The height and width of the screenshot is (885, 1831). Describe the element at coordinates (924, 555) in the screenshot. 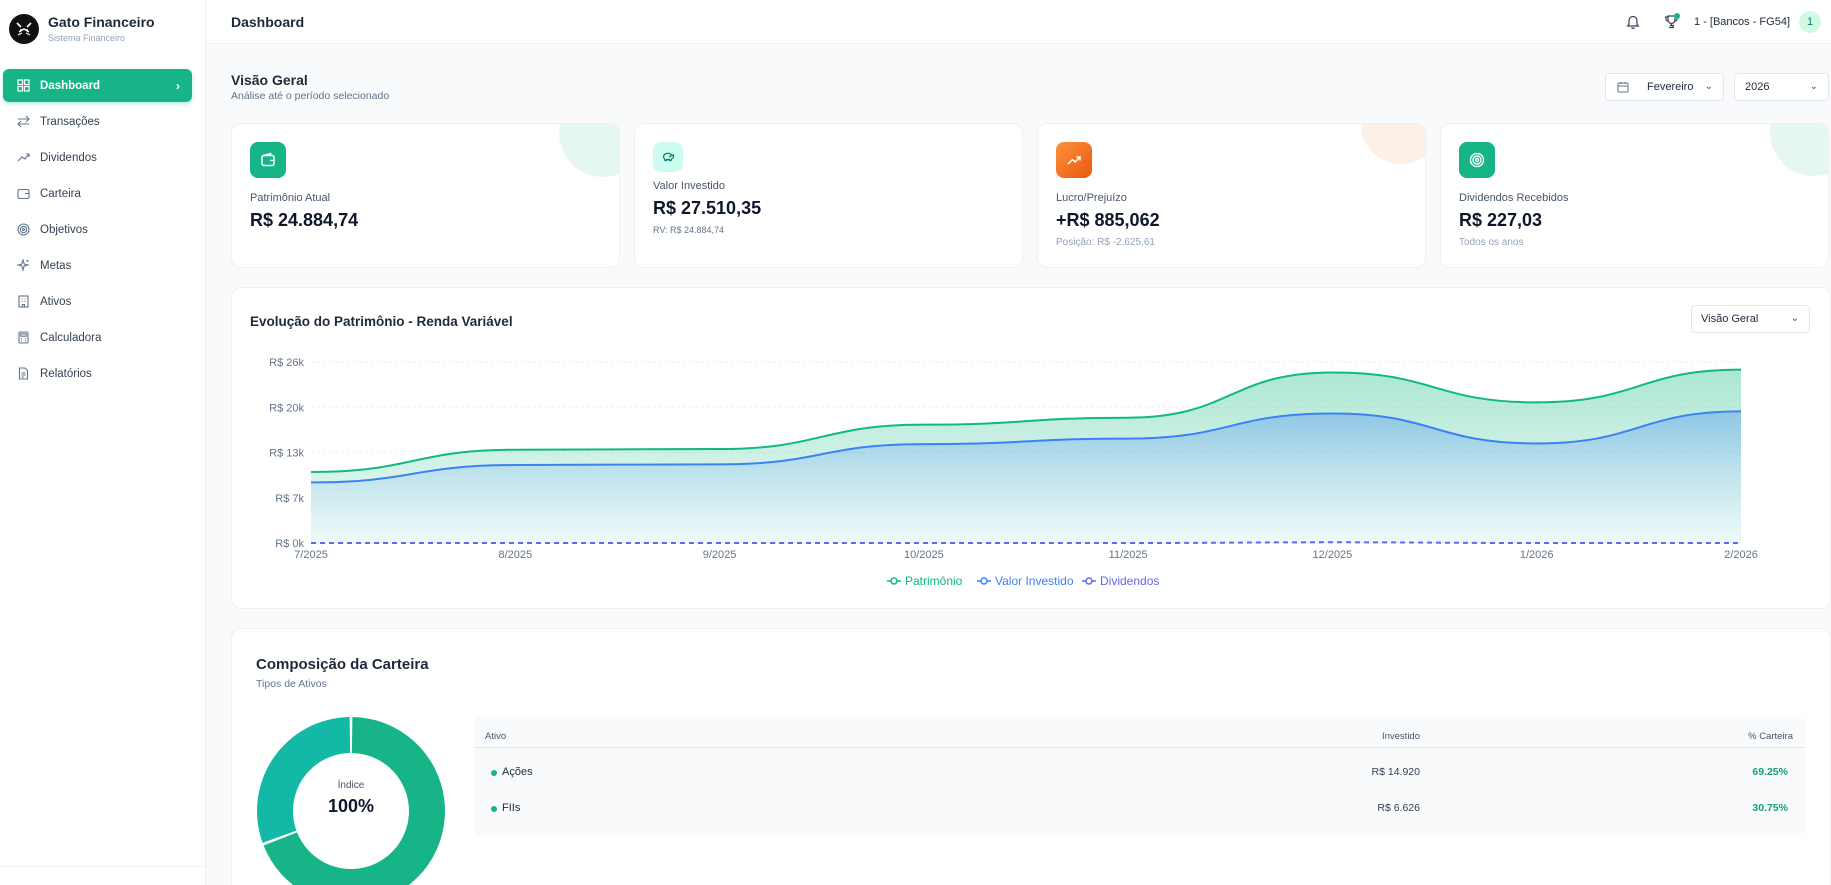

I see `x-tick-label: 10/2025` at that location.